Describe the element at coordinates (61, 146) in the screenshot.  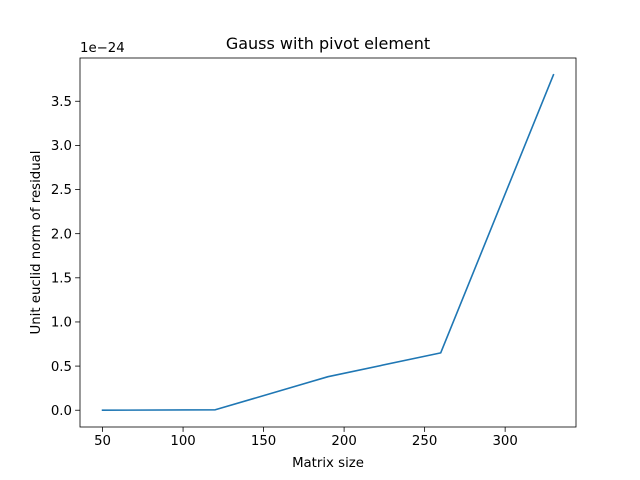
I see `y-tick-label: 3.0` at that location.